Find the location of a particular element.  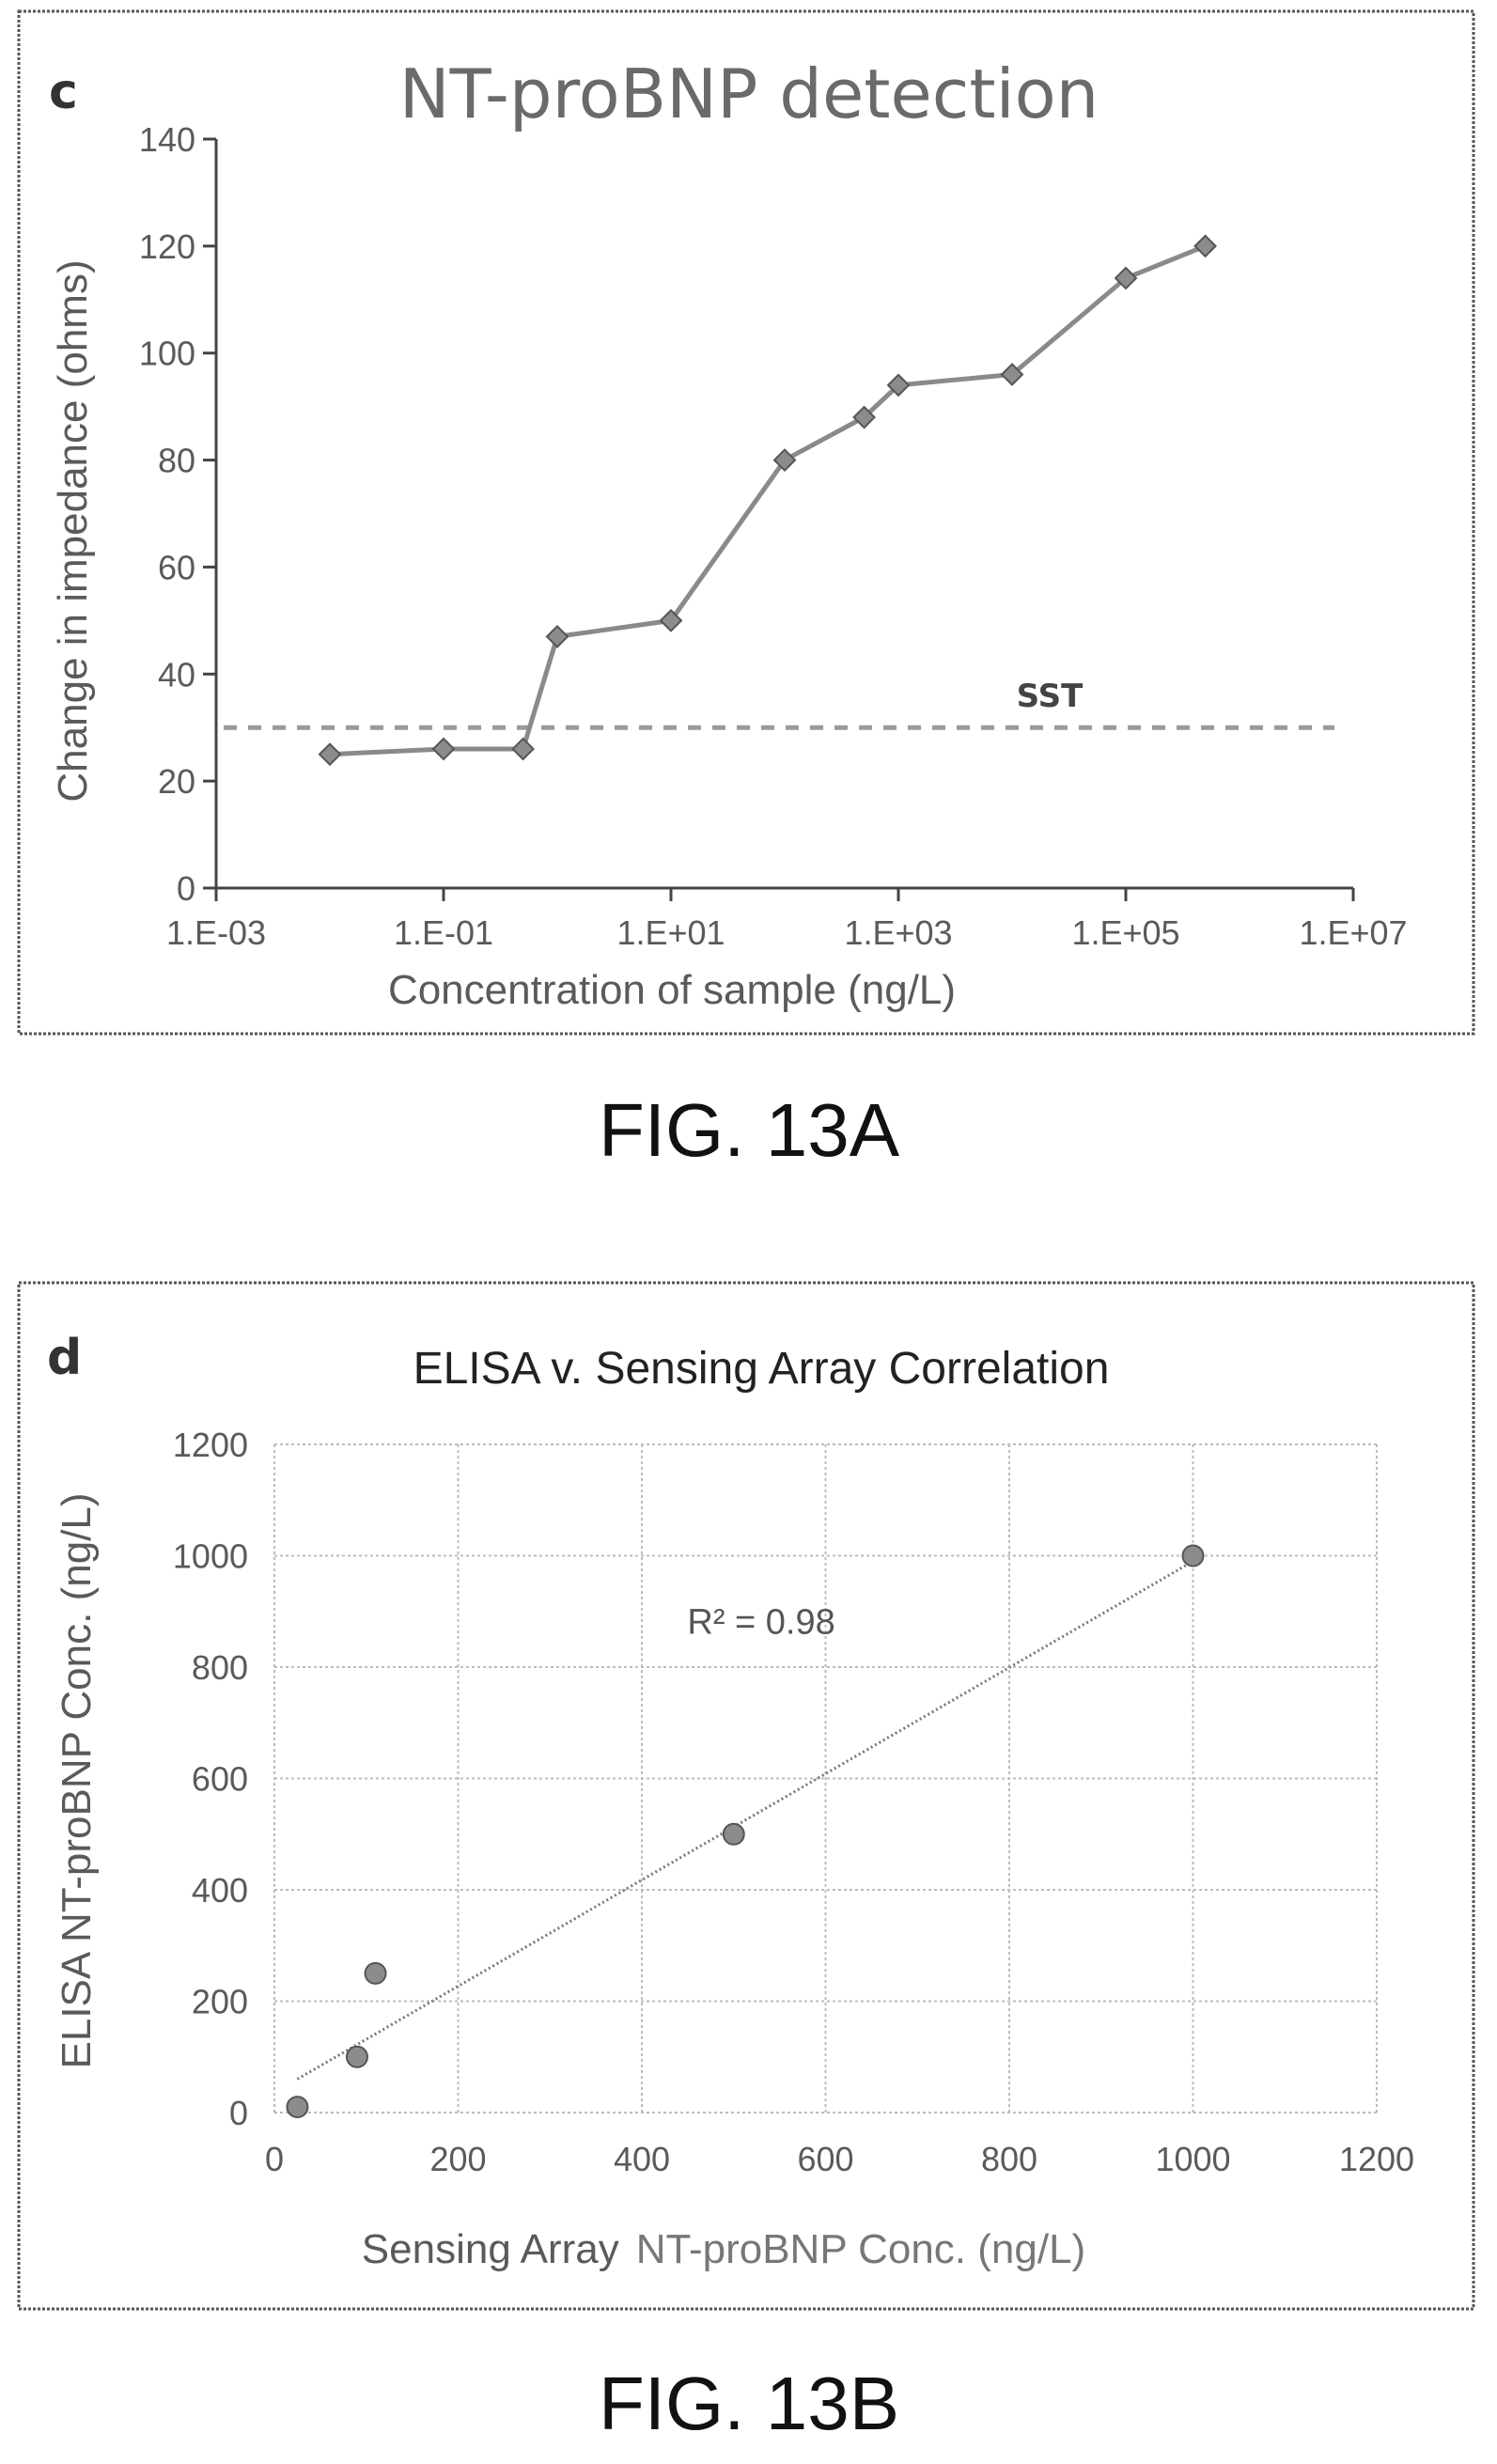

chart-b-x-axis-label: Sensing Array NT-proBNP Conc. (ng/L) is located at coordinates (724, 2249).